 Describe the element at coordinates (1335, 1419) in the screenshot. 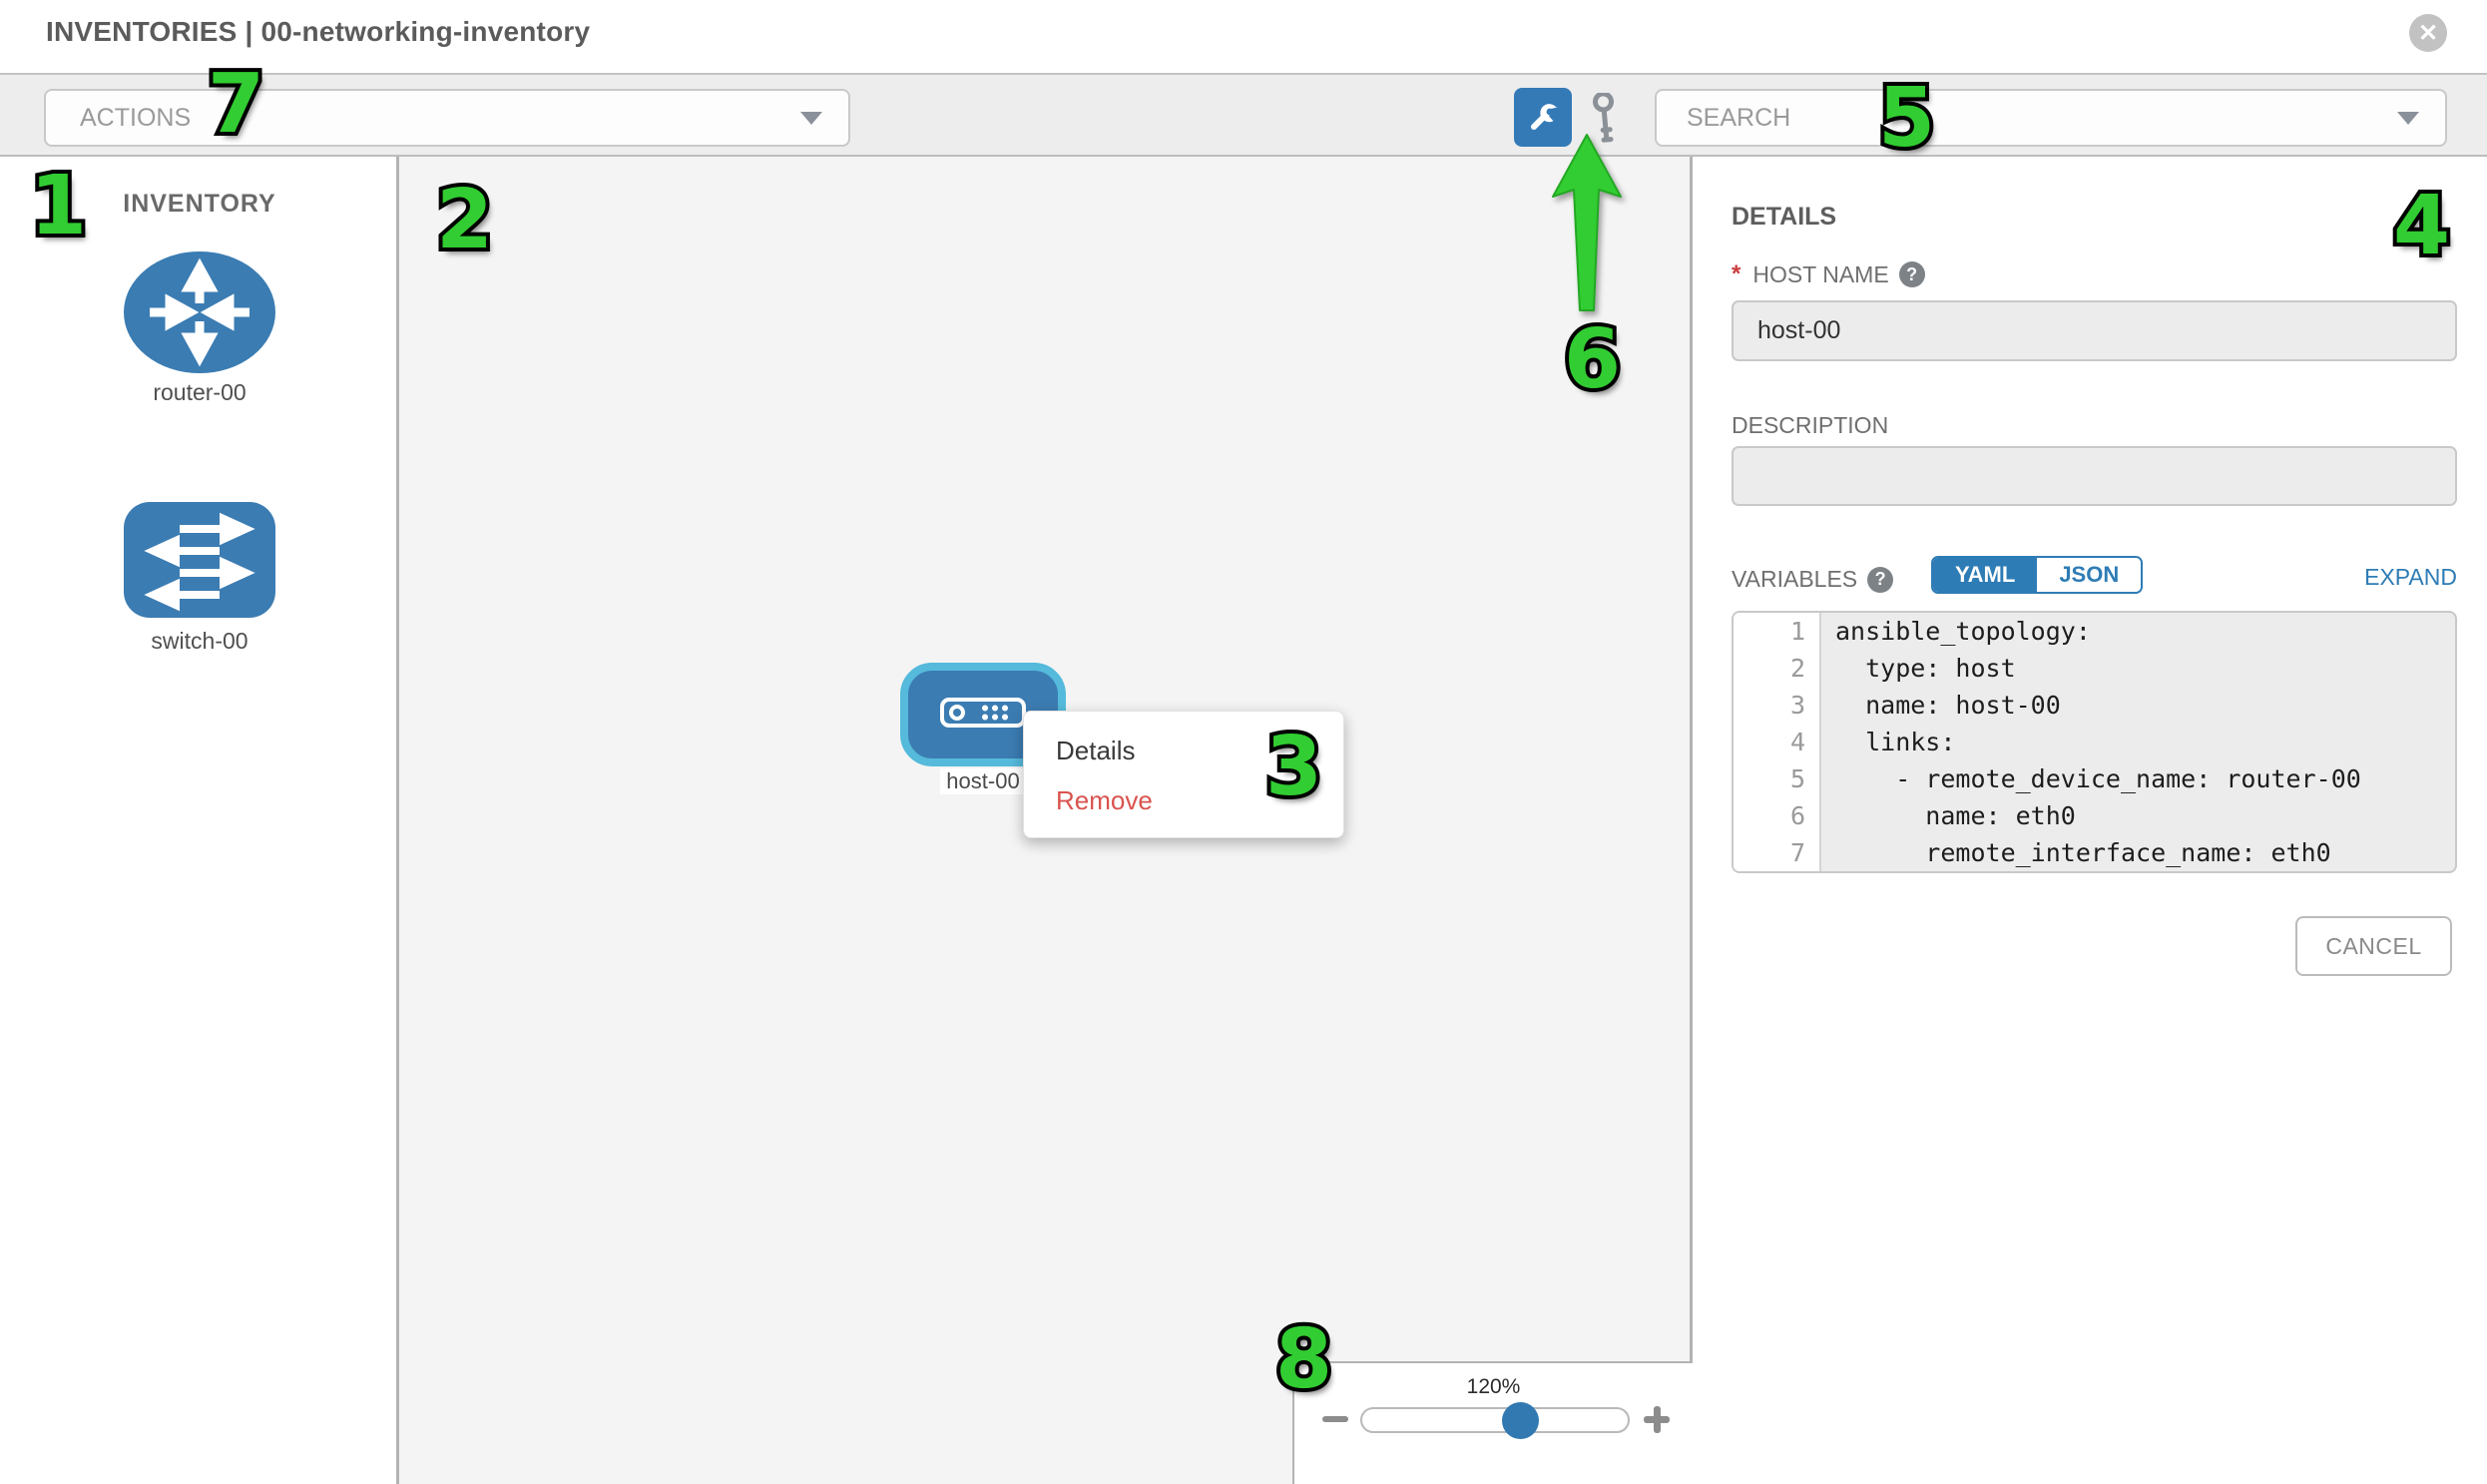

I see `zoom-out-button` at that location.